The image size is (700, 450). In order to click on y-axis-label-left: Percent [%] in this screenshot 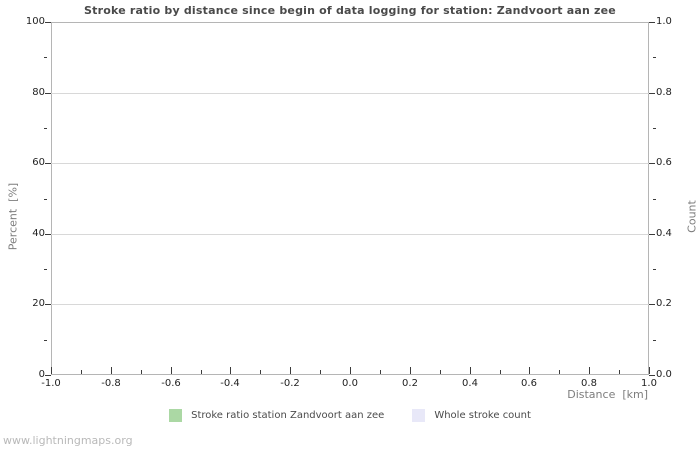, I will do `click(13, 216)`.